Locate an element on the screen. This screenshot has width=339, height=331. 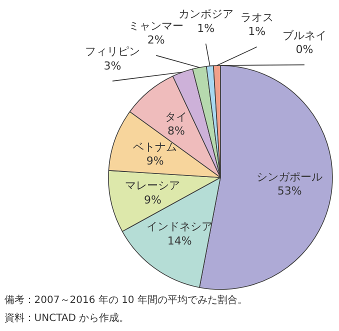
slice-label: ベトナム is located at coordinates (155, 147).